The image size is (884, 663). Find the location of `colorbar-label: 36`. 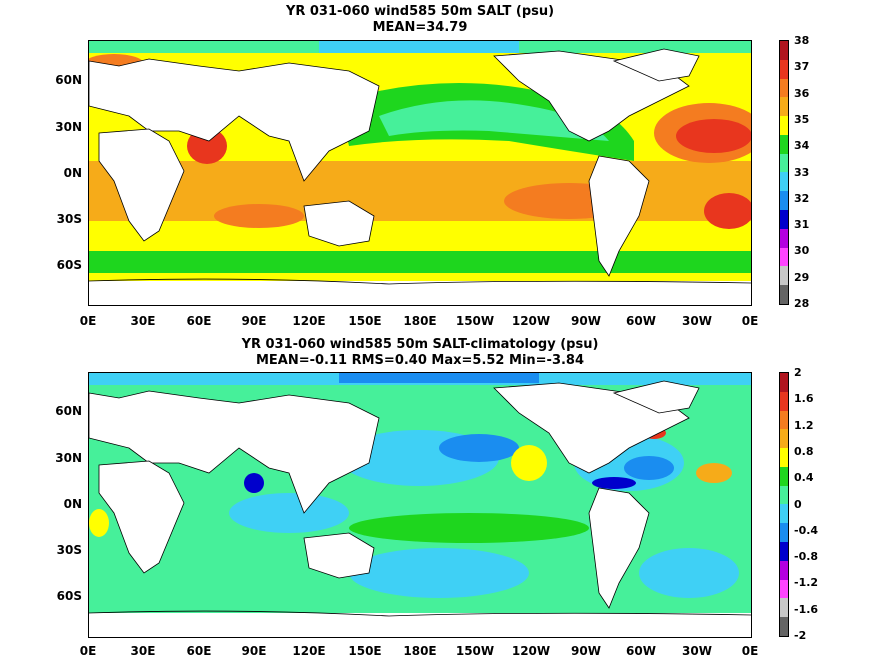

colorbar-label: 36 is located at coordinates (802, 93).